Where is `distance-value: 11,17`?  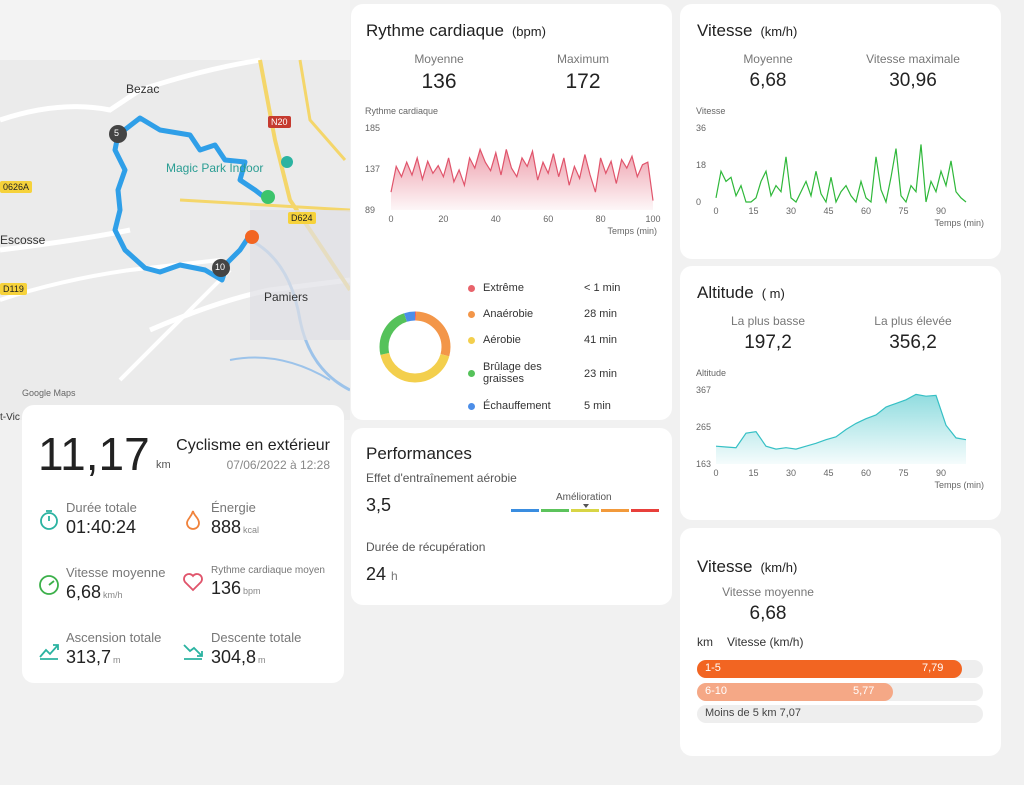 distance-value: 11,17 is located at coordinates (94, 454).